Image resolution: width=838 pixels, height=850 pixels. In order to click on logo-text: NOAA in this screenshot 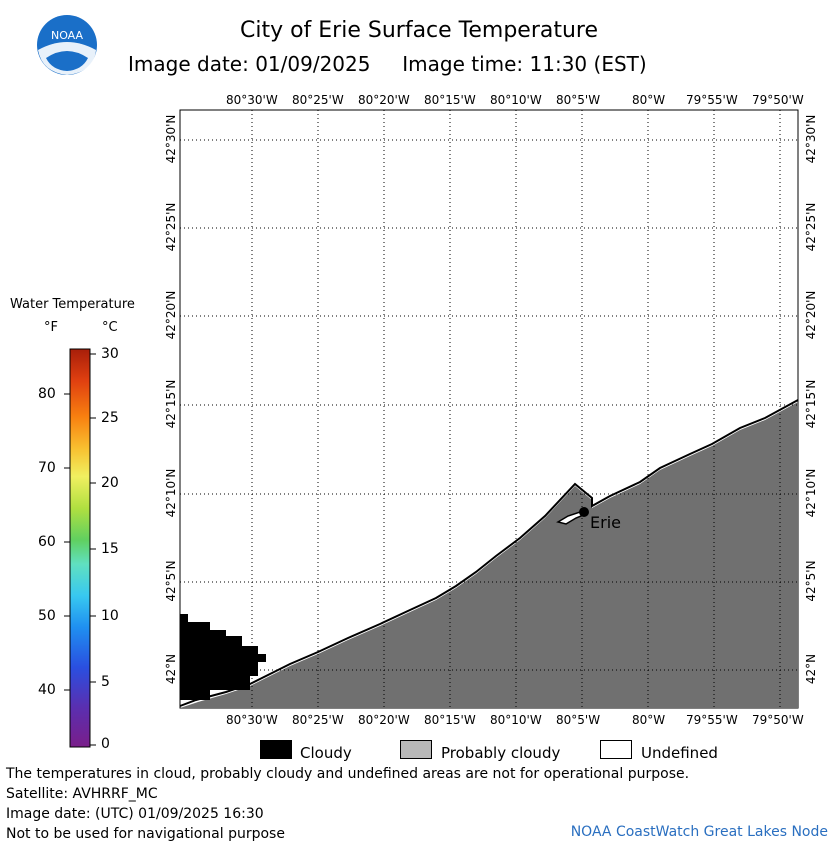, I will do `click(67, 35)`.